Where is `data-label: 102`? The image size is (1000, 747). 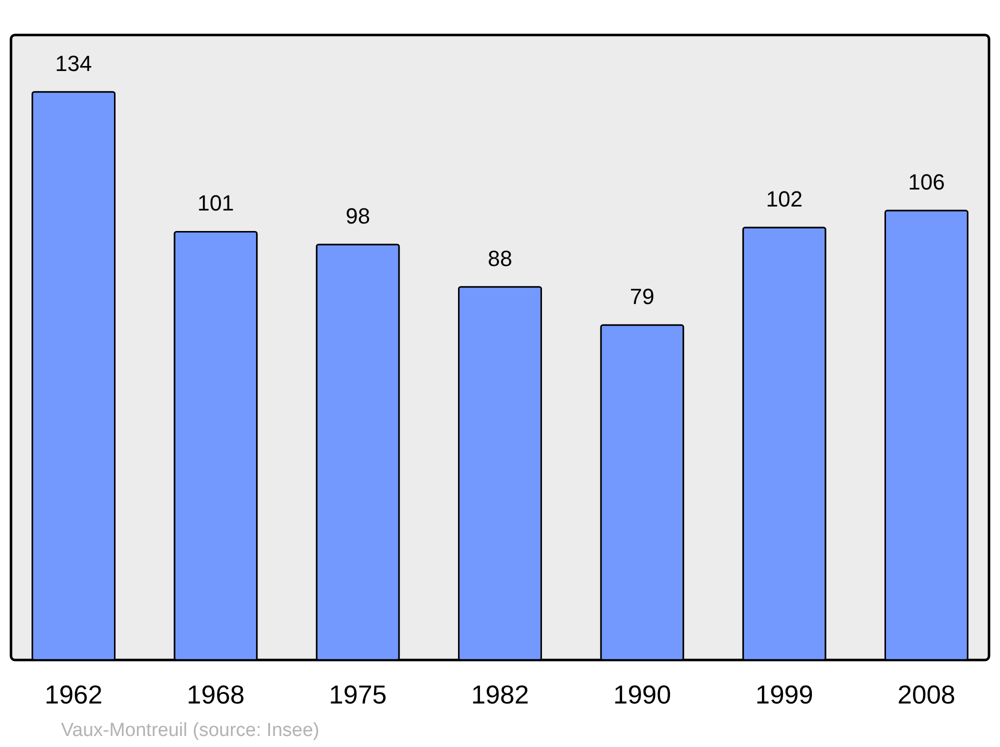 data-label: 102 is located at coordinates (784, 199).